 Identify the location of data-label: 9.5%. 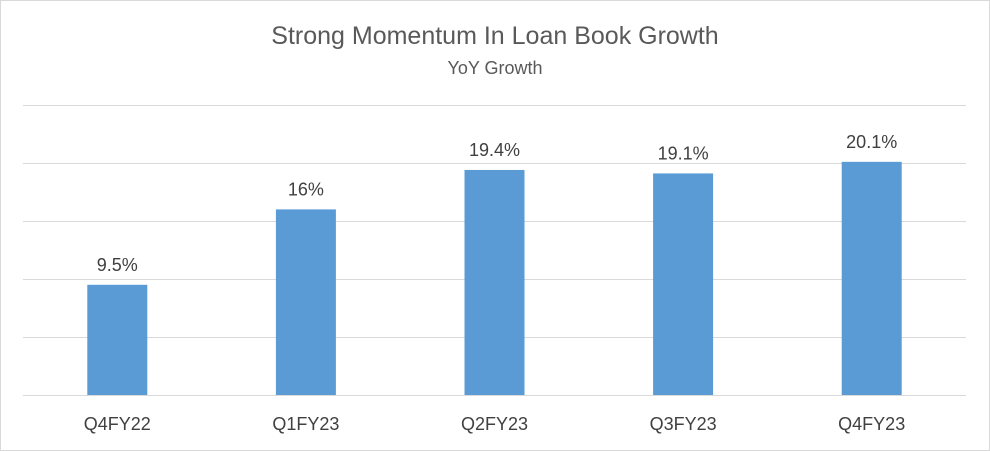
(117, 265).